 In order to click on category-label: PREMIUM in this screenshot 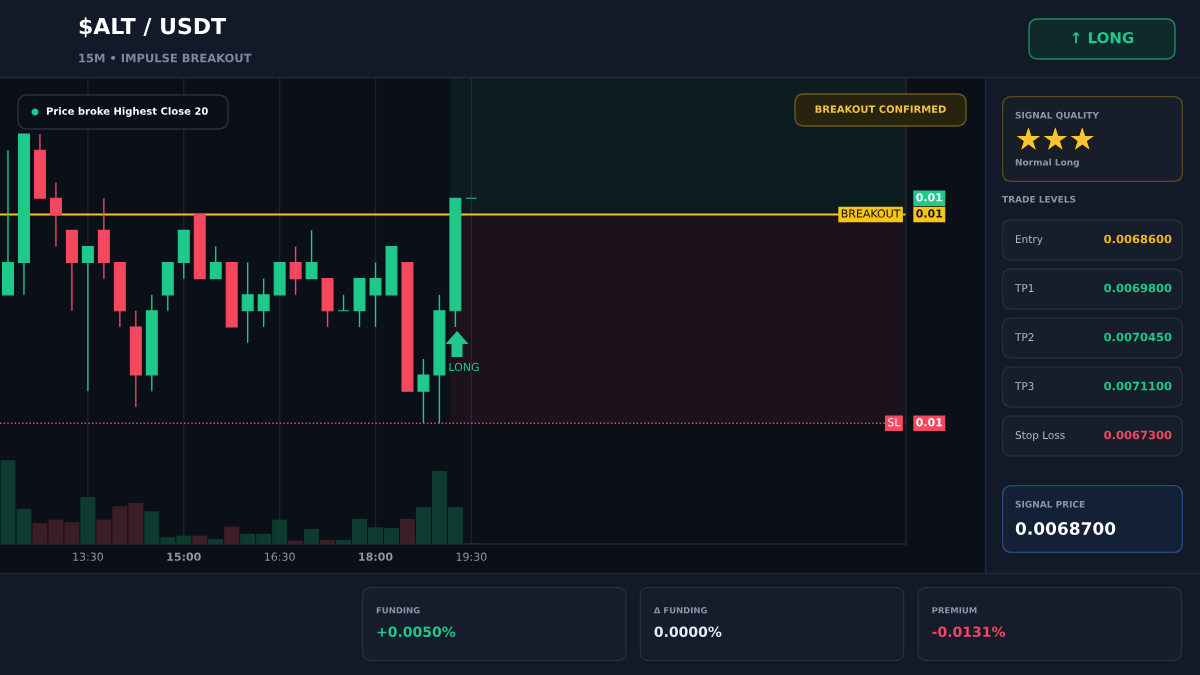, I will do `click(954, 610)`.